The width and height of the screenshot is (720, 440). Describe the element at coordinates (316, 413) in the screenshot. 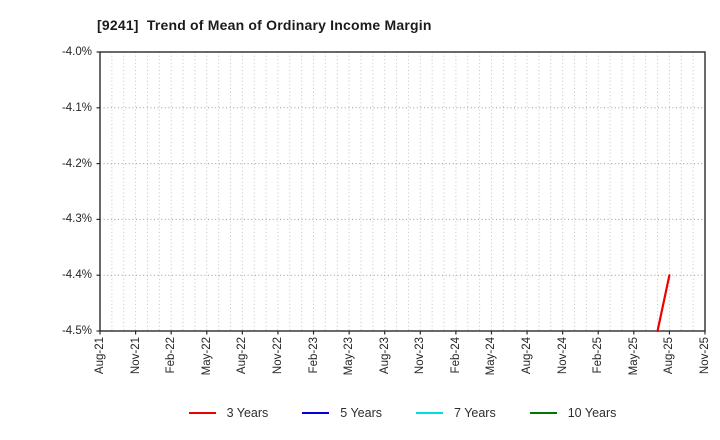

I see `legend-line-swatch-5-years` at that location.